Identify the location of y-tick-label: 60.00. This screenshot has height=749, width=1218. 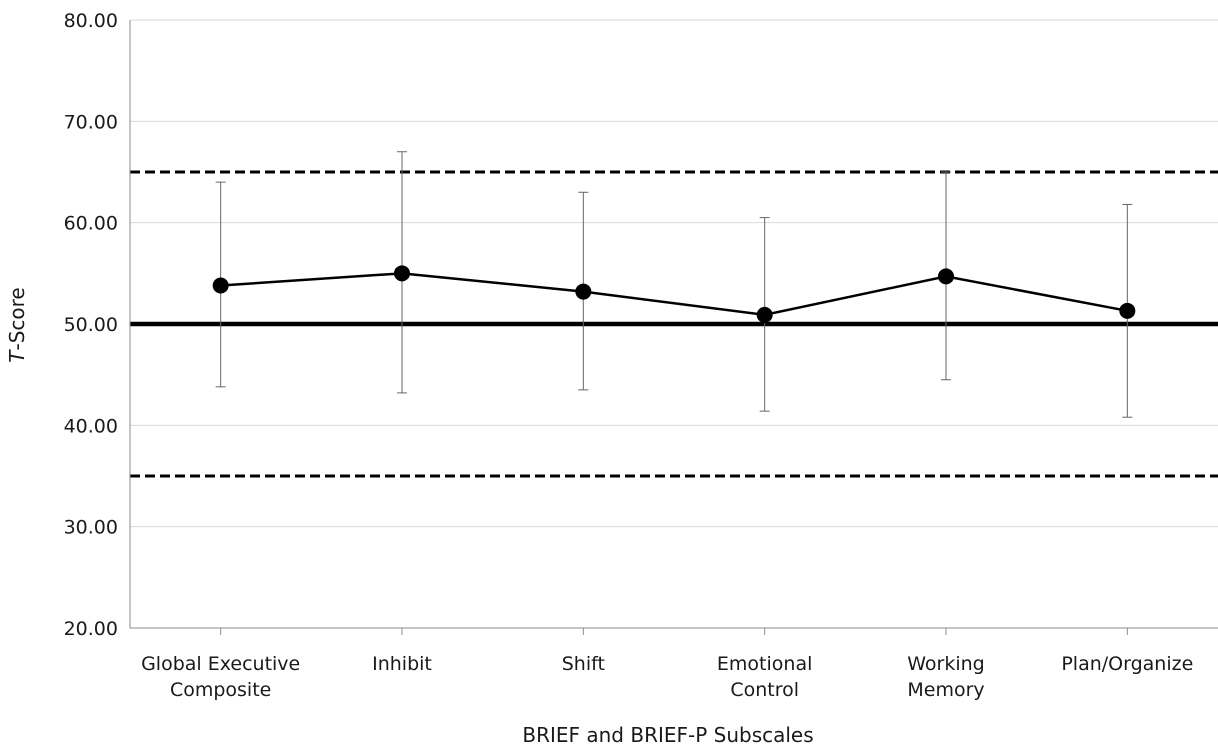
(91, 224).